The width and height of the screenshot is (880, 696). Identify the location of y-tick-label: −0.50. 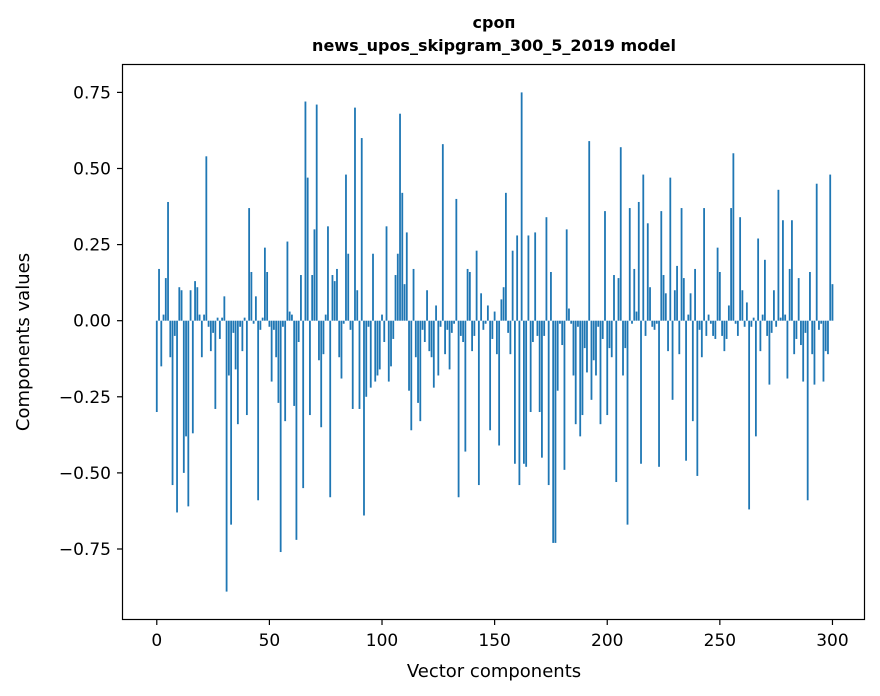
(85, 474).